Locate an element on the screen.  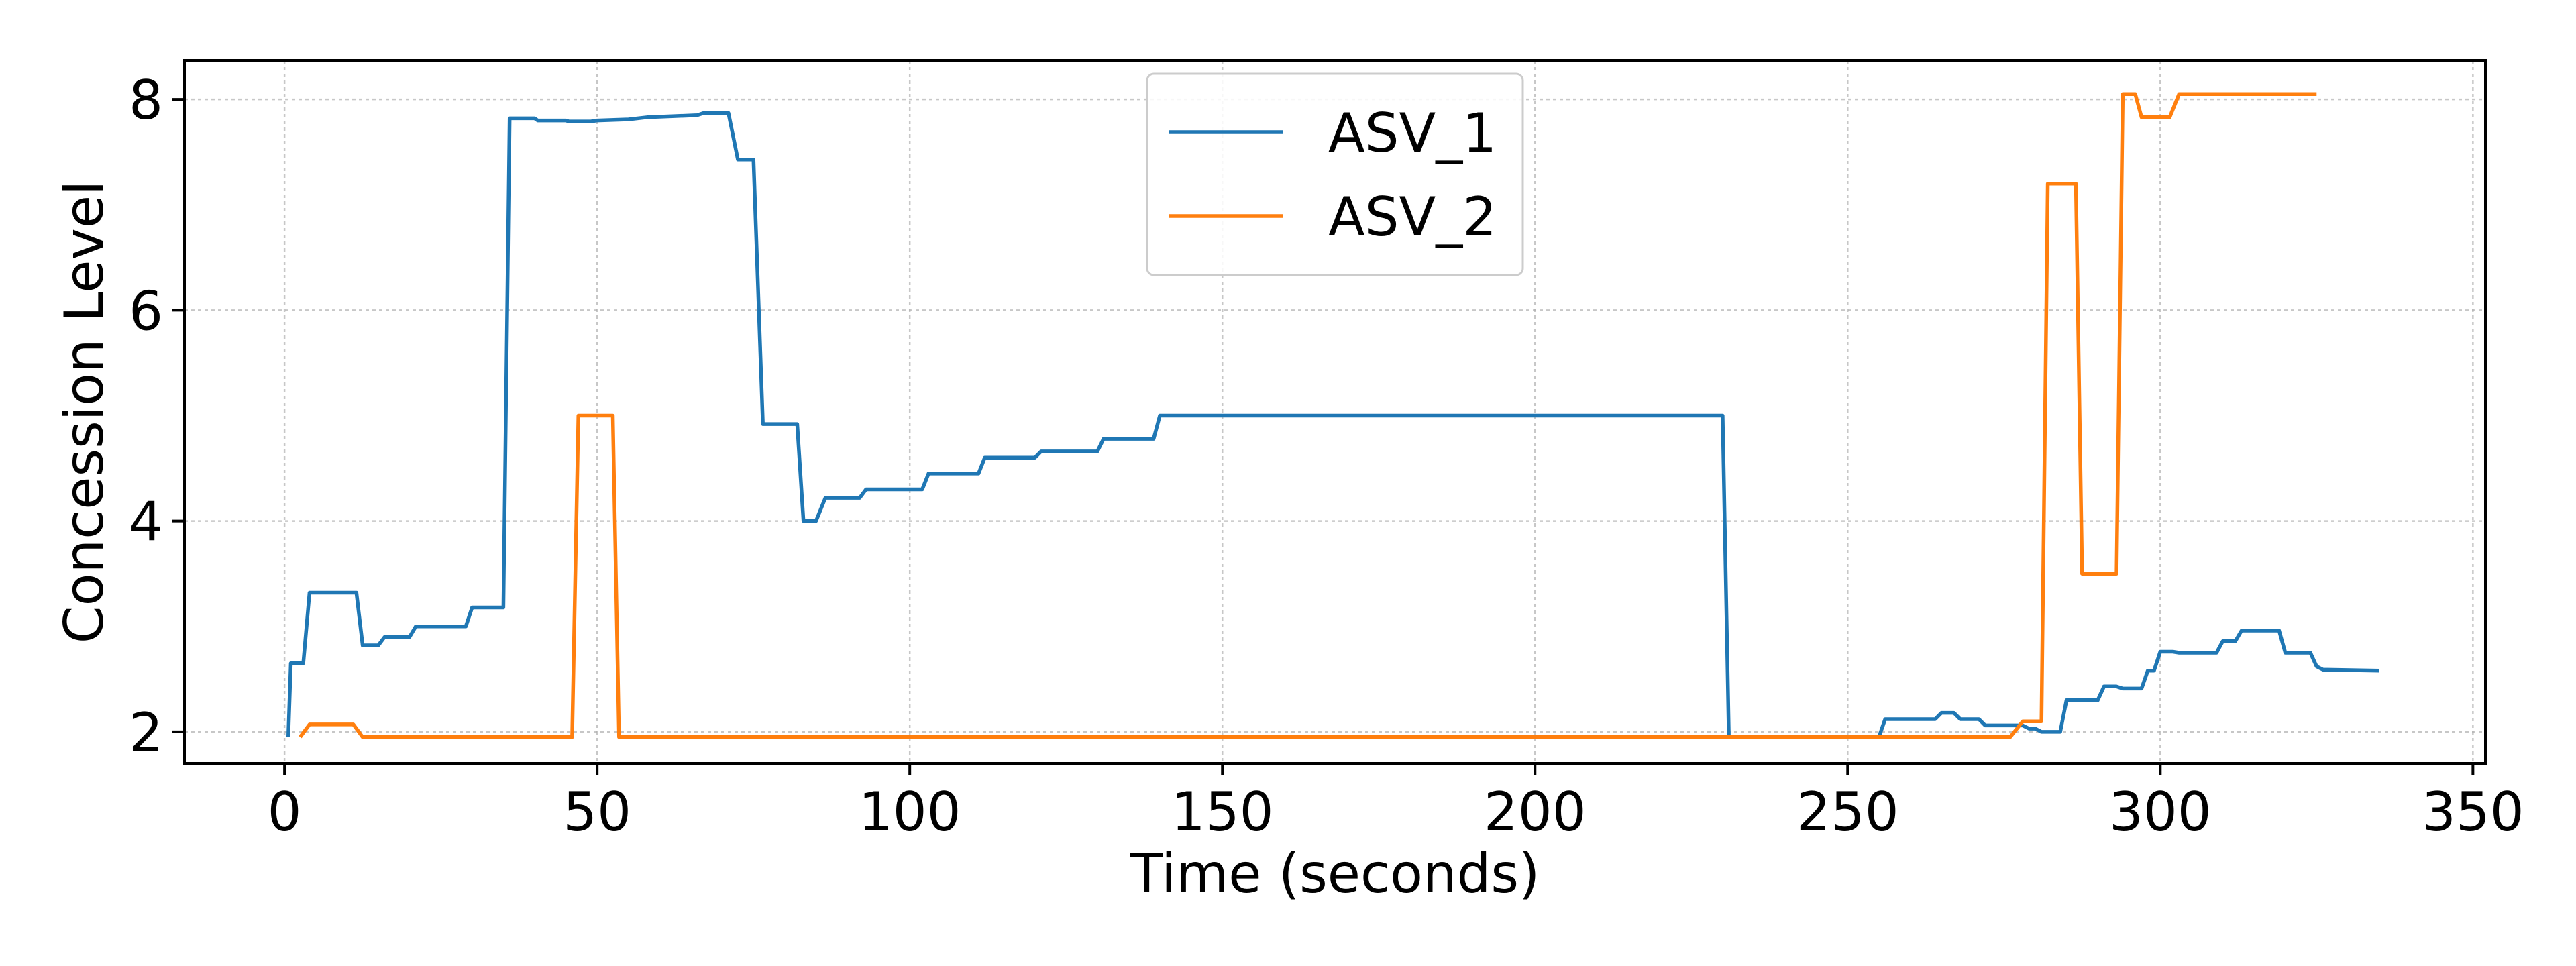
y-tick-label: 6 is located at coordinates (146, 311).